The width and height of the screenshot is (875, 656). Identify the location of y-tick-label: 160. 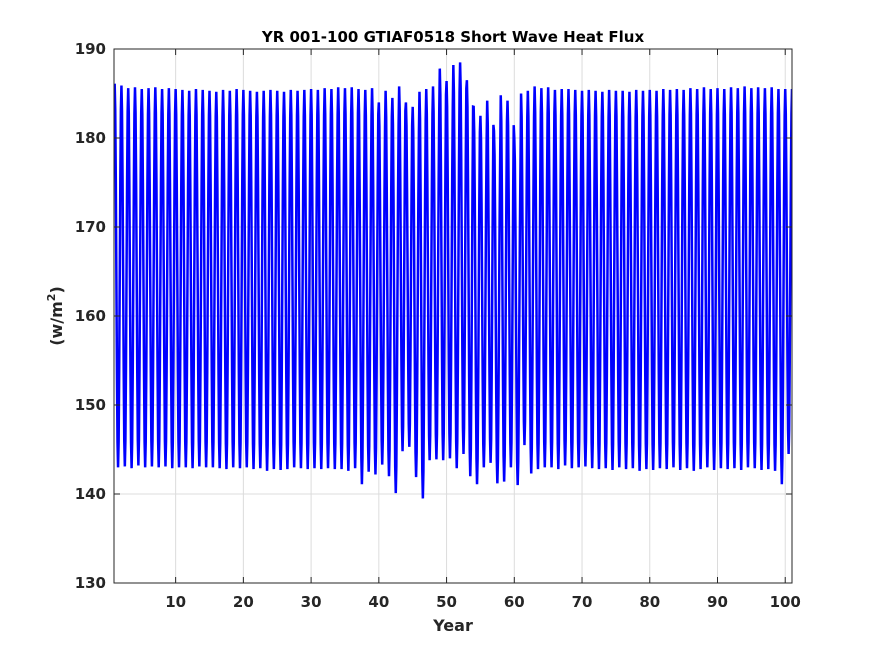
(90, 316).